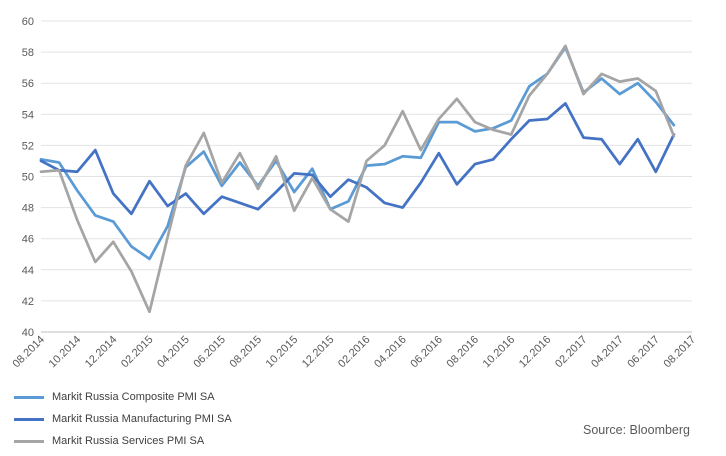  Describe the element at coordinates (29, 352) in the screenshot. I see `x-tick-label: 08.2014` at that location.